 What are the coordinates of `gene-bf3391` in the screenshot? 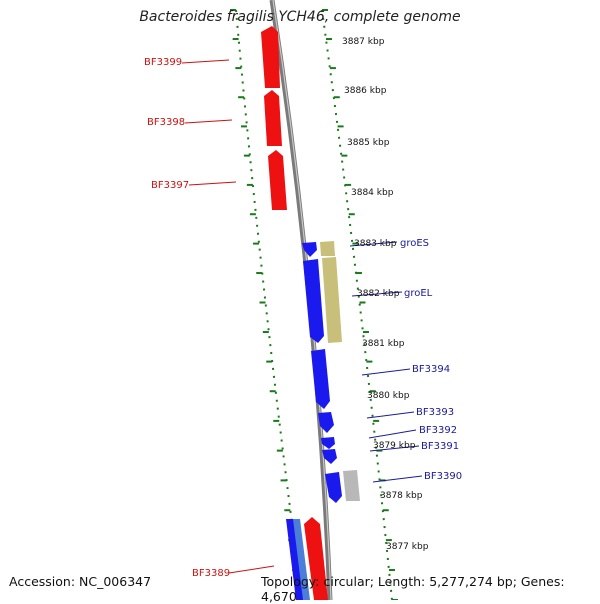 It's located at (329, 456).